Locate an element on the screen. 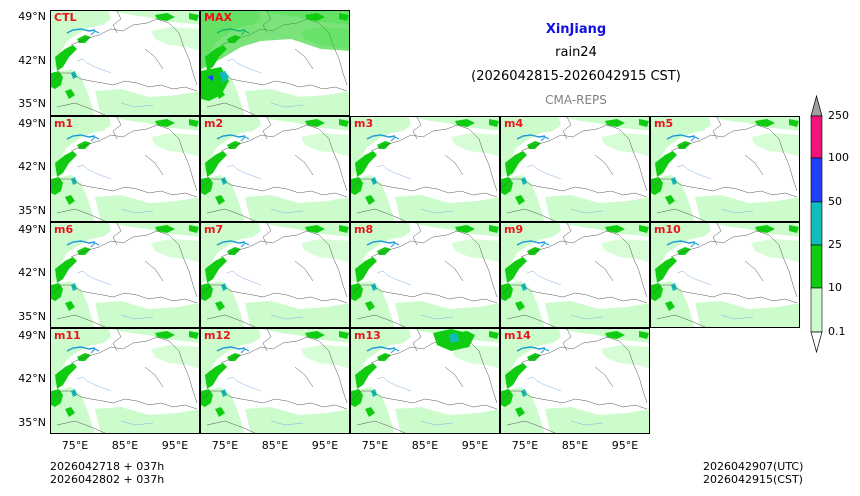 The height and width of the screenshot is (496, 860). map-panel-m10: m10 is located at coordinates (725, 275).